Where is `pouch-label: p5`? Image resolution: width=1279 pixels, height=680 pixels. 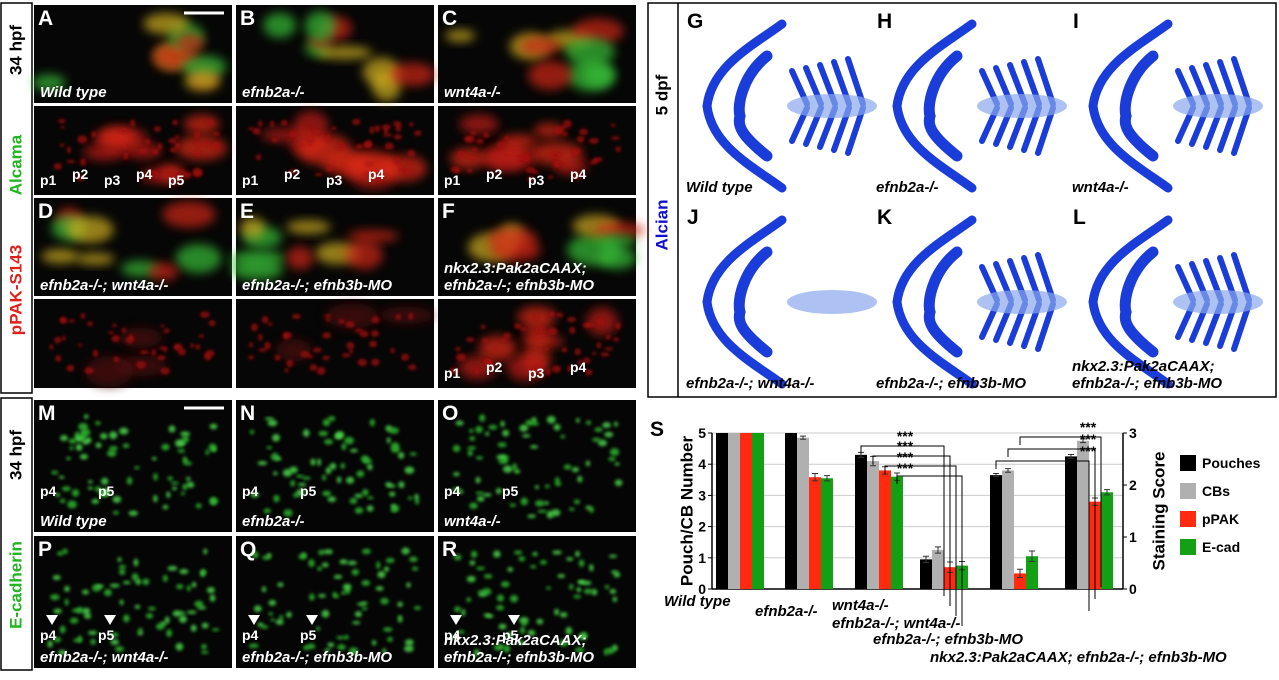 pouch-label: p5 is located at coordinates (106, 491).